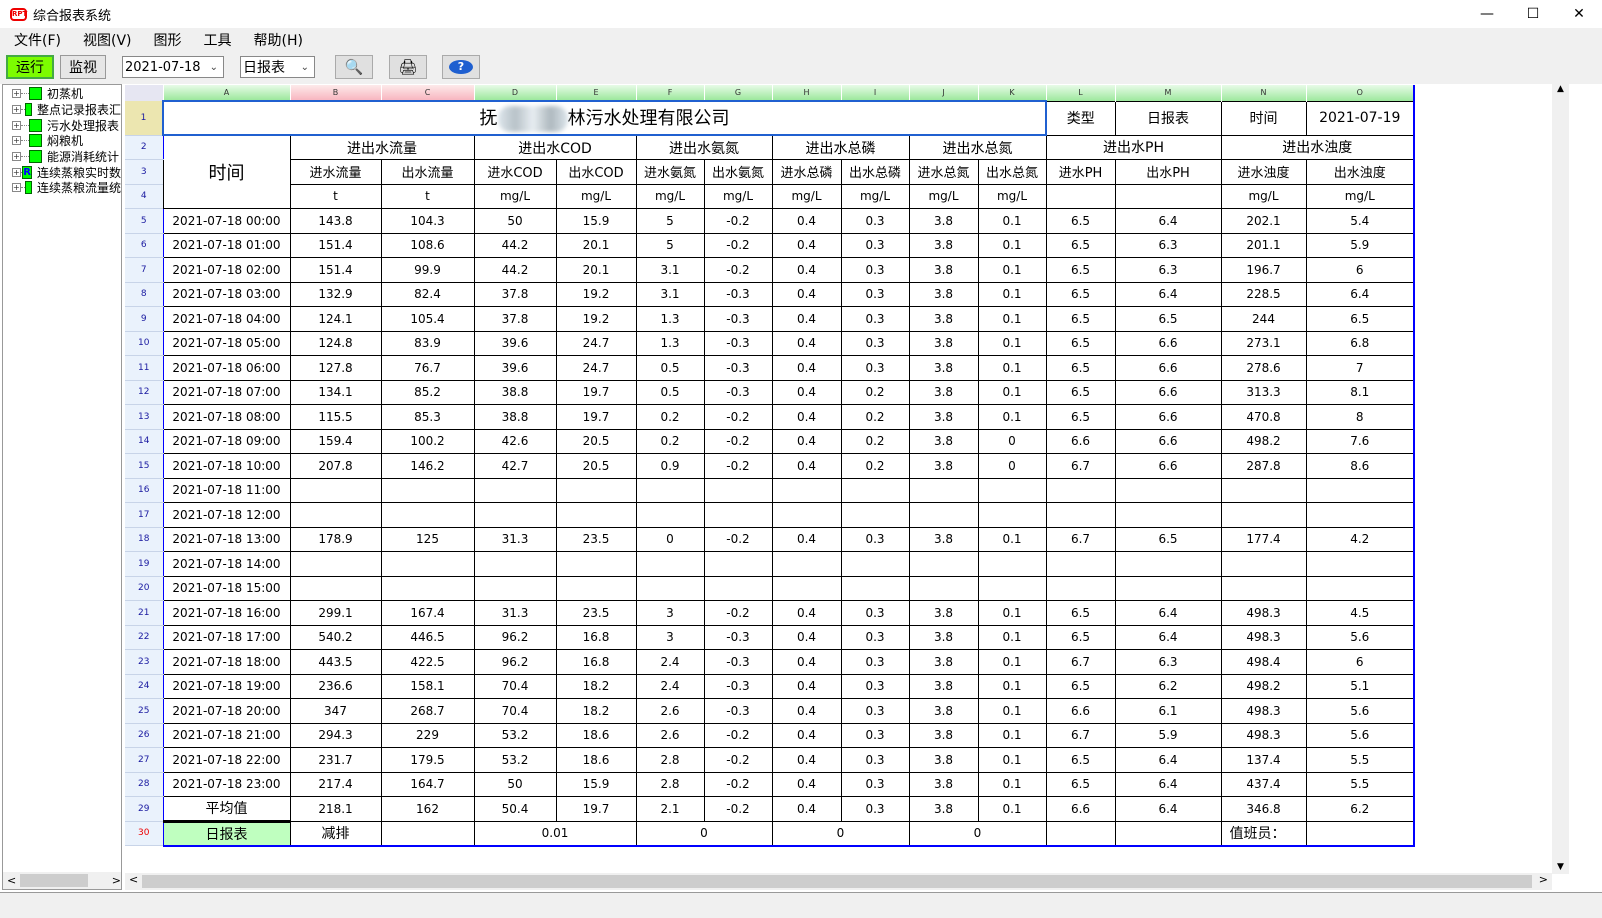  What do you see at coordinates (144, 221) in the screenshot?
I see `row-header: 5` at bounding box center [144, 221].